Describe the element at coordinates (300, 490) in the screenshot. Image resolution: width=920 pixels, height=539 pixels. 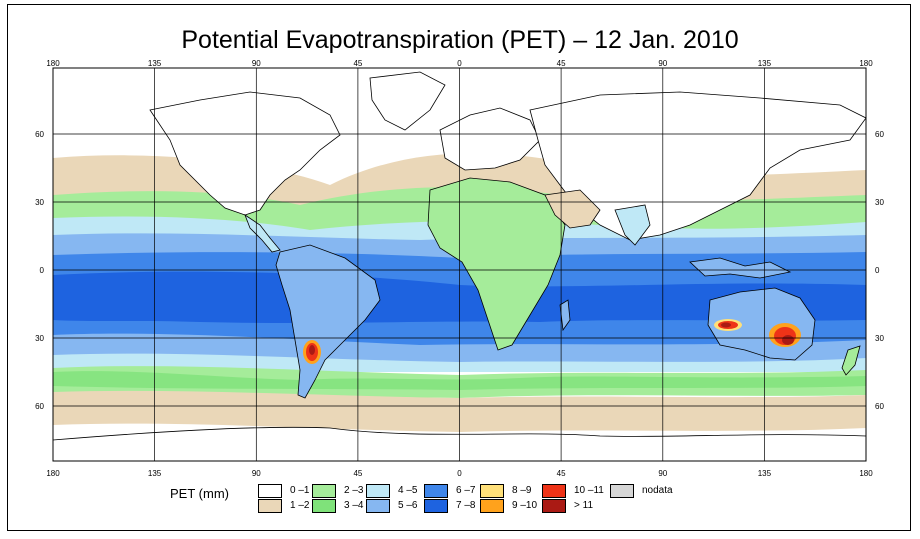
I see `legend-label: 0 –1` at that location.